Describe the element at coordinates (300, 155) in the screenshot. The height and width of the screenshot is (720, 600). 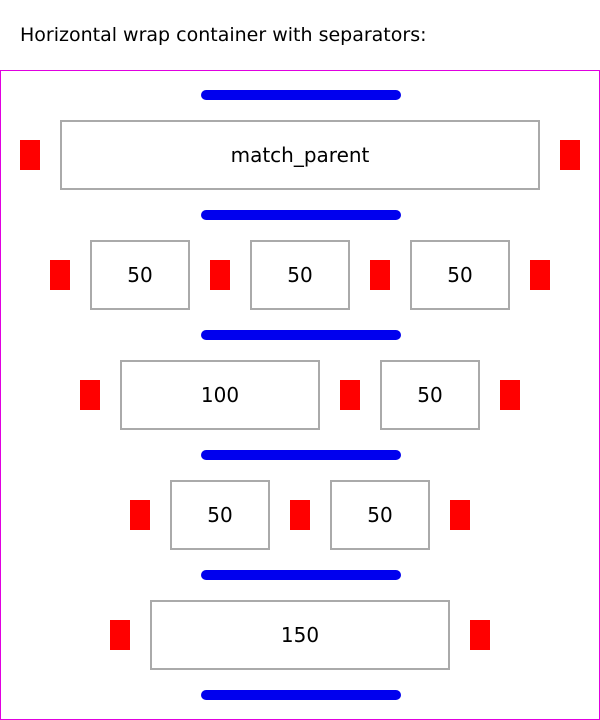
I see `wrap-item: match_parent` at that location.